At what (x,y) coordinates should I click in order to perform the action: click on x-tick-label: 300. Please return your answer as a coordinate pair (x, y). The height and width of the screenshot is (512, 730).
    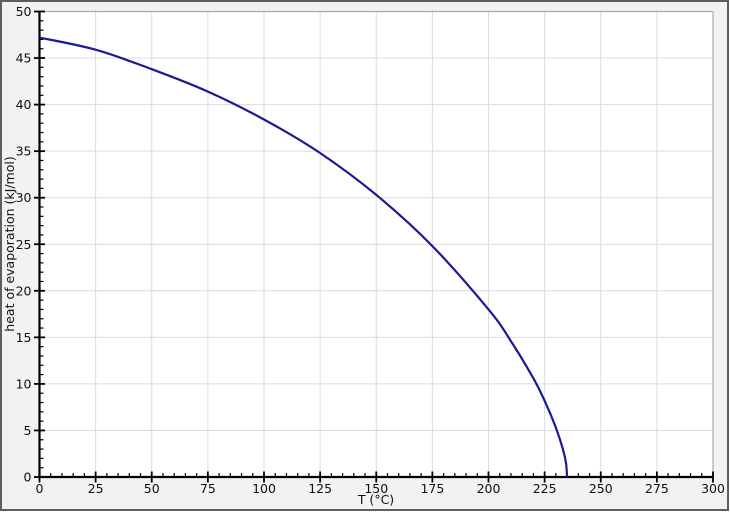
    Looking at the image, I should click on (713, 488).